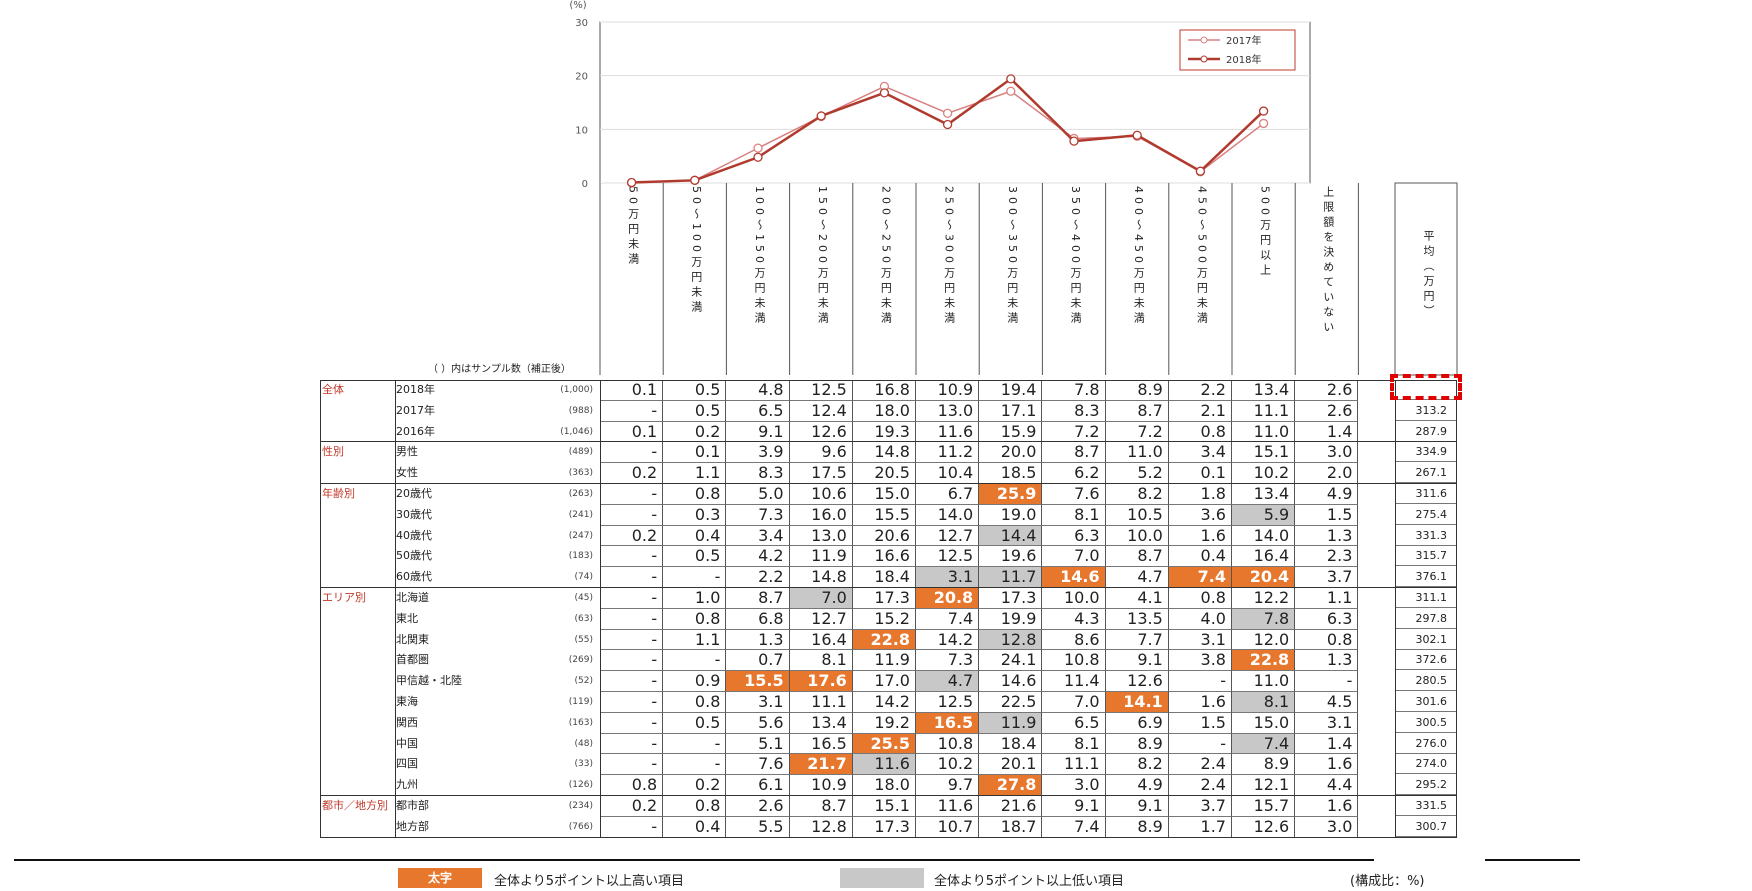 This screenshot has width=1752, height=891. Describe the element at coordinates (1011, 494) in the screenshot. I see `table-cell: 25.9` at that location.